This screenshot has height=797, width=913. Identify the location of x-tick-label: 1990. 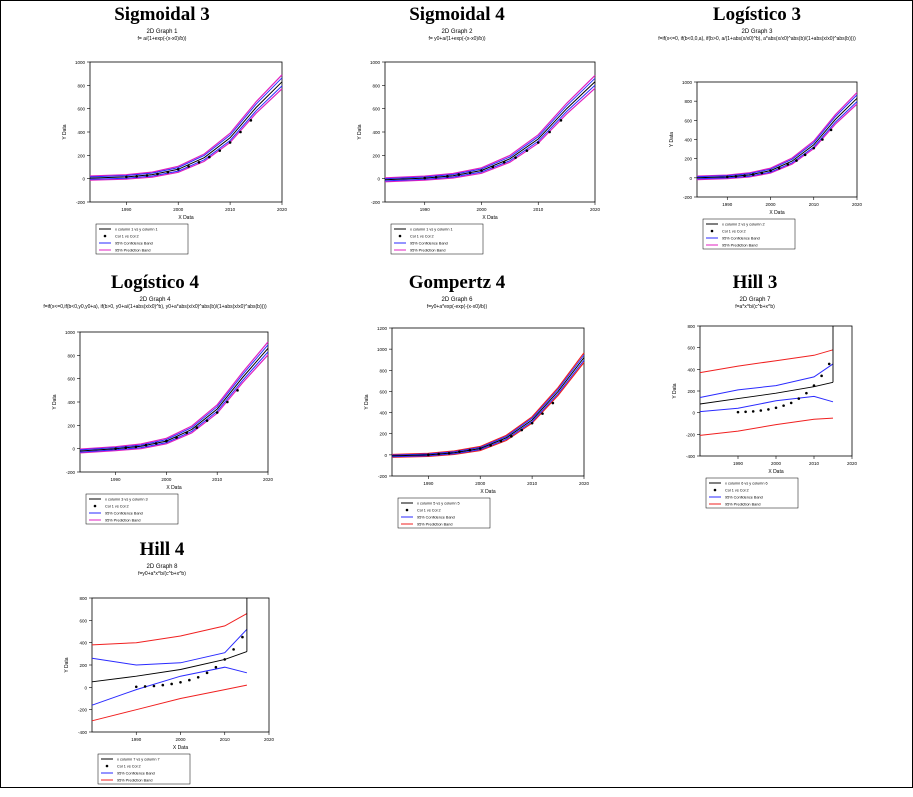
(738, 463).